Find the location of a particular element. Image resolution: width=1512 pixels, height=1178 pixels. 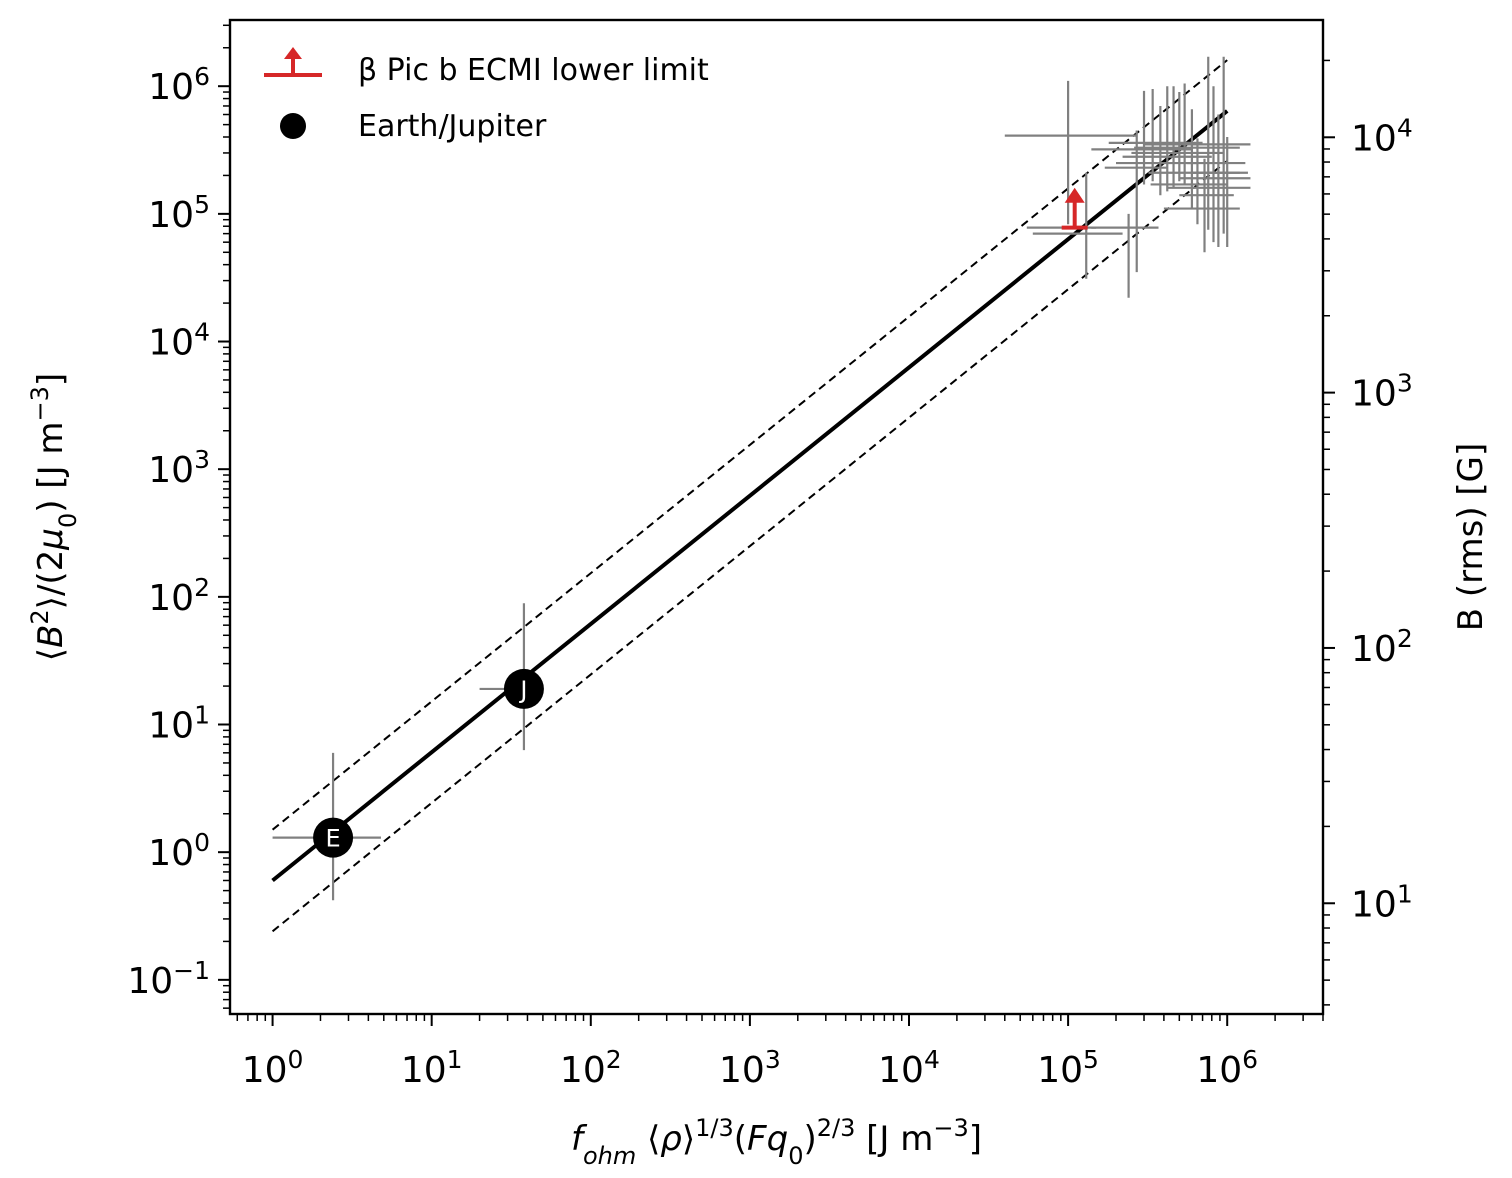

planet-point-E: E is located at coordinates (326, 826).